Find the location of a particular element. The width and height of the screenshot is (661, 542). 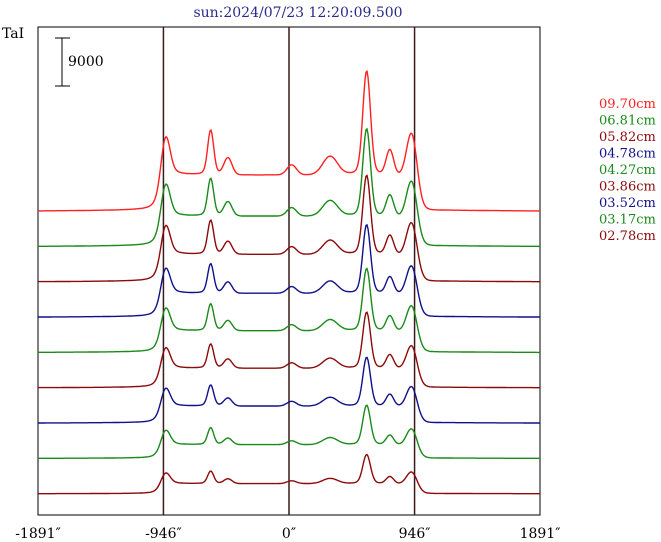

x-tick-label: 1891″ is located at coordinates (540, 534).